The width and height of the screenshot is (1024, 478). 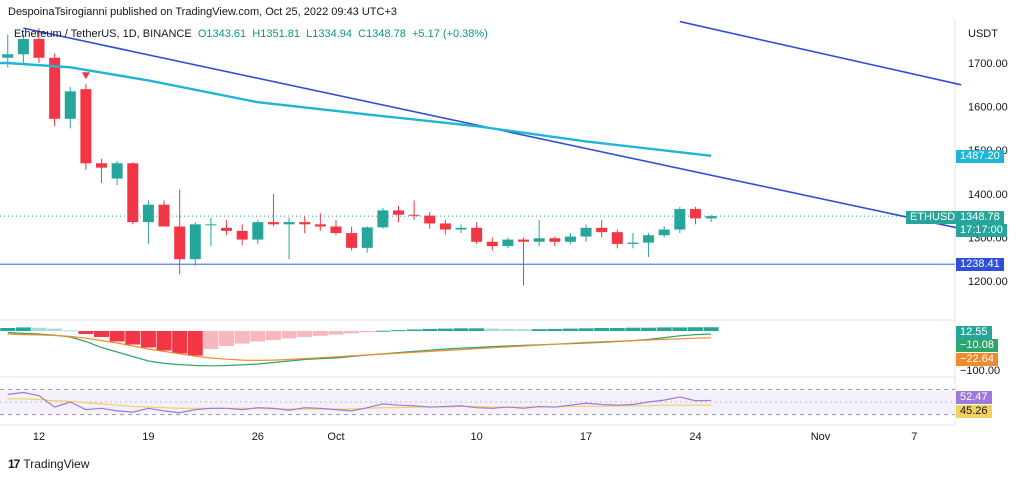 I want to click on symbol-title: Ethereum / TetherUS, 1D, BINANCE, so click(x=103, y=34).